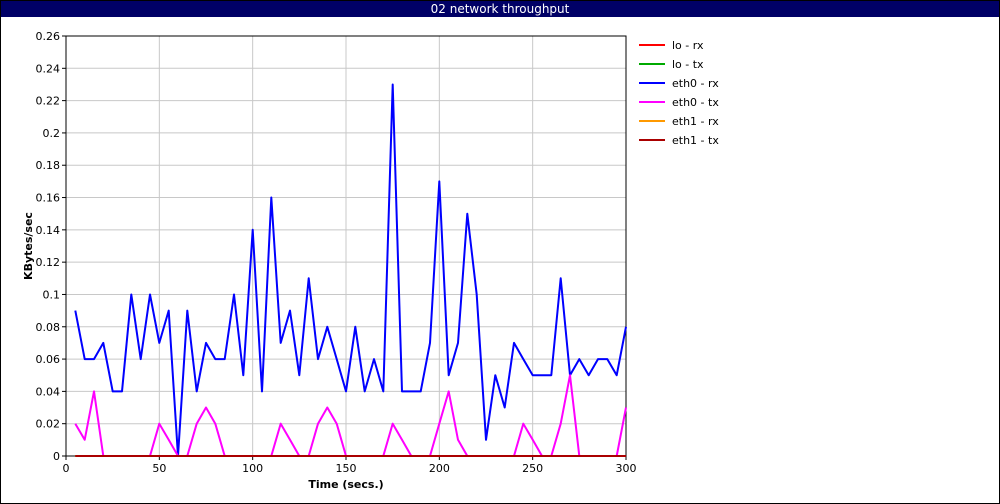 This screenshot has width=1000, height=504. Describe the element at coordinates (56, 456) in the screenshot. I see `y-tick-label: 0` at that location.